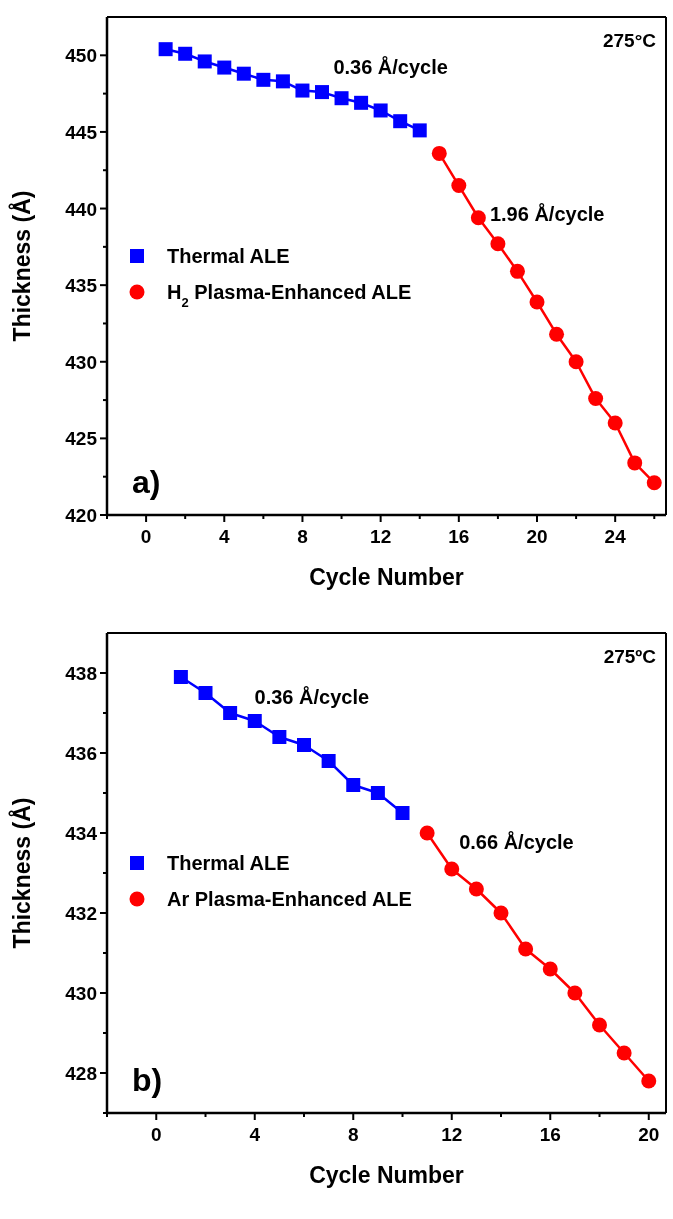 Image resolution: width=673 pixels, height=1219 pixels. What do you see at coordinates (81, 1073) in the screenshot?
I see `y-tick-label: 428` at bounding box center [81, 1073].